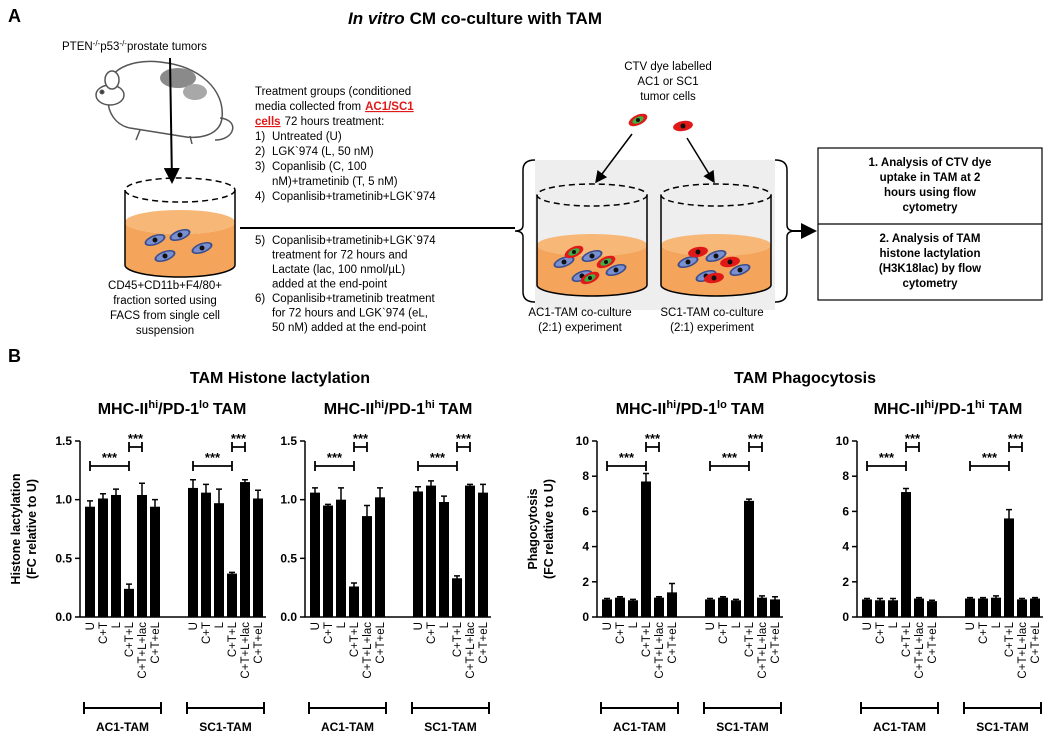 This screenshot has height=741, width=1050. Describe the element at coordinates (16, 528) in the screenshot. I see `y-axis-label: Histone lactylation` at that location.